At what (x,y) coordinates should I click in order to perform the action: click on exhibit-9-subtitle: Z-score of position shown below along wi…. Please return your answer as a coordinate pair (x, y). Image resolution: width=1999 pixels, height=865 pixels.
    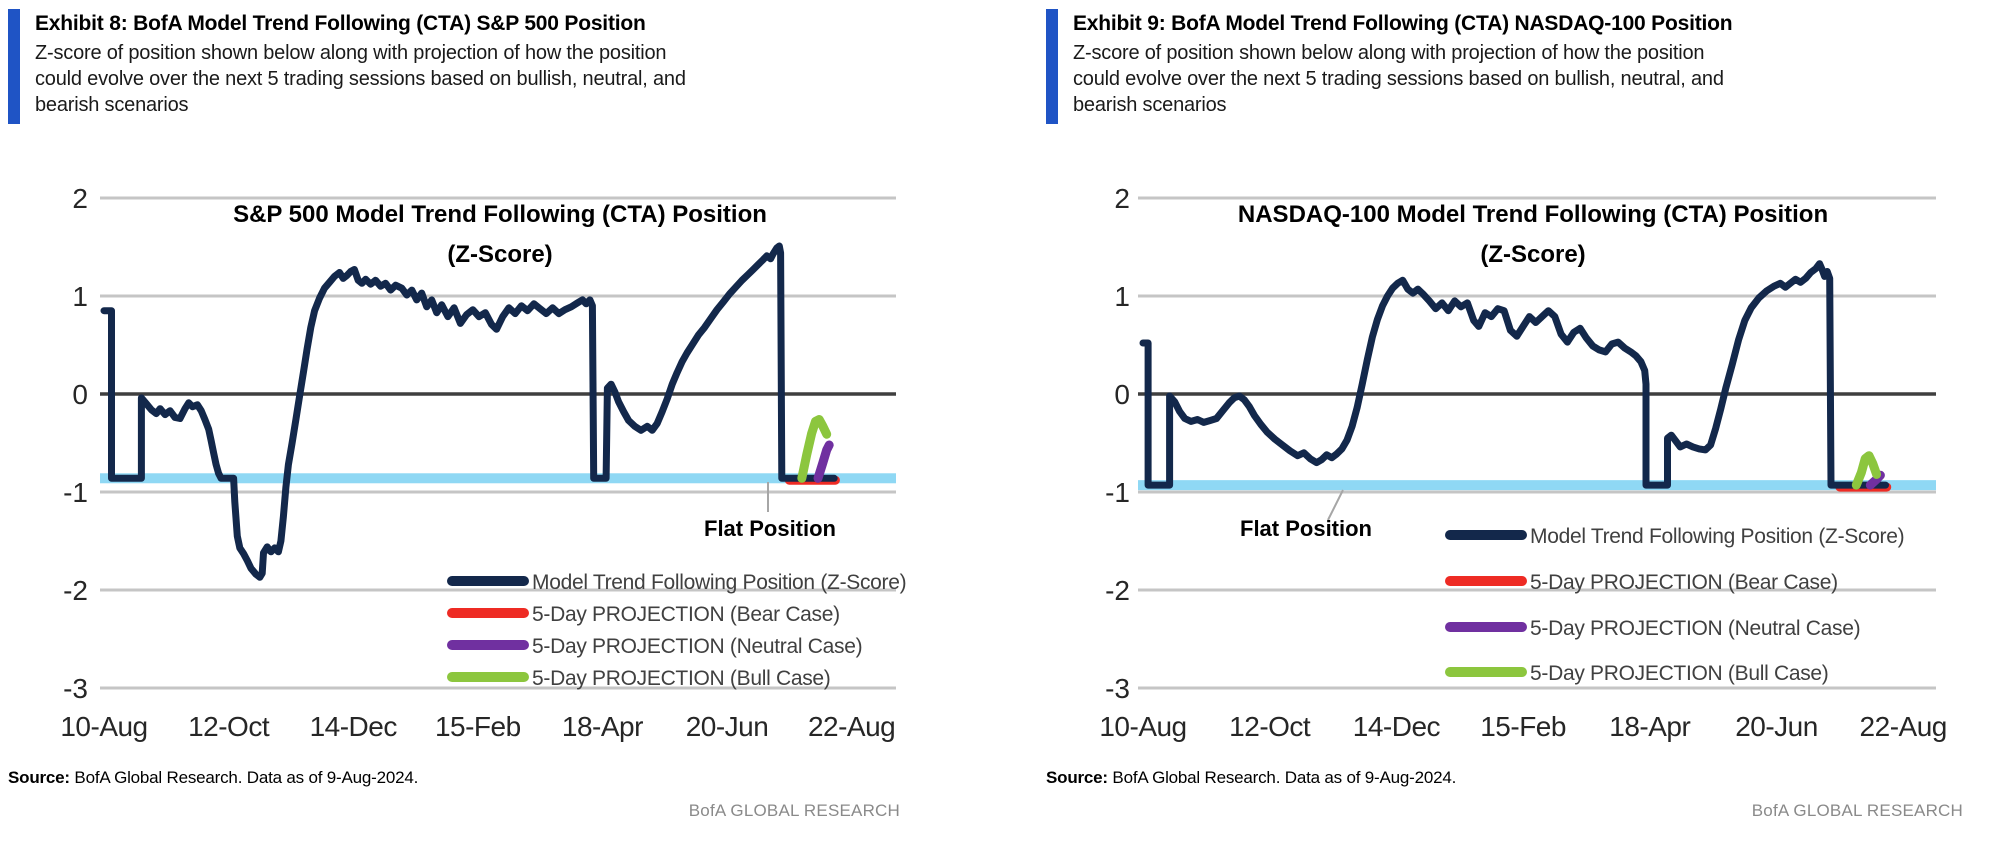
    Looking at the image, I should click on (1398, 79).